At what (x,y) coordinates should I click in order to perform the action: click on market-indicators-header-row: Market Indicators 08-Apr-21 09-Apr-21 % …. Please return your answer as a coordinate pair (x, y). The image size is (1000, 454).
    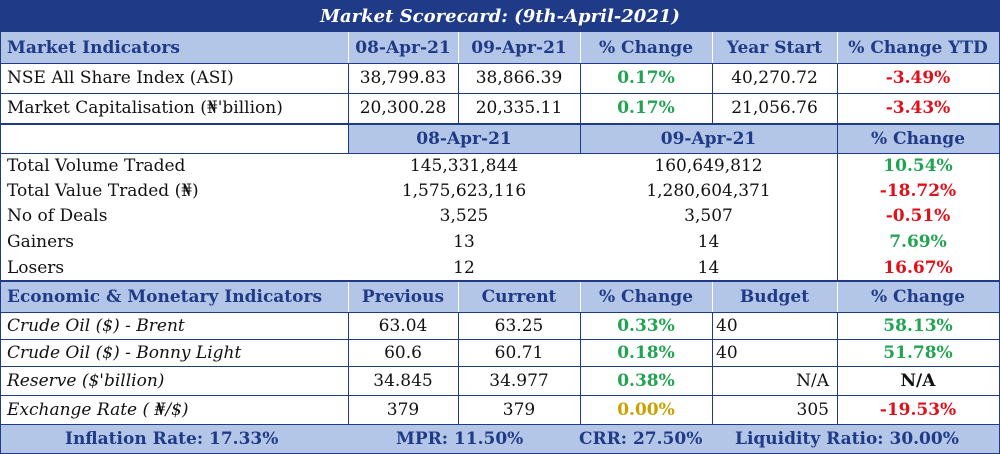
    Looking at the image, I should click on (500, 47).